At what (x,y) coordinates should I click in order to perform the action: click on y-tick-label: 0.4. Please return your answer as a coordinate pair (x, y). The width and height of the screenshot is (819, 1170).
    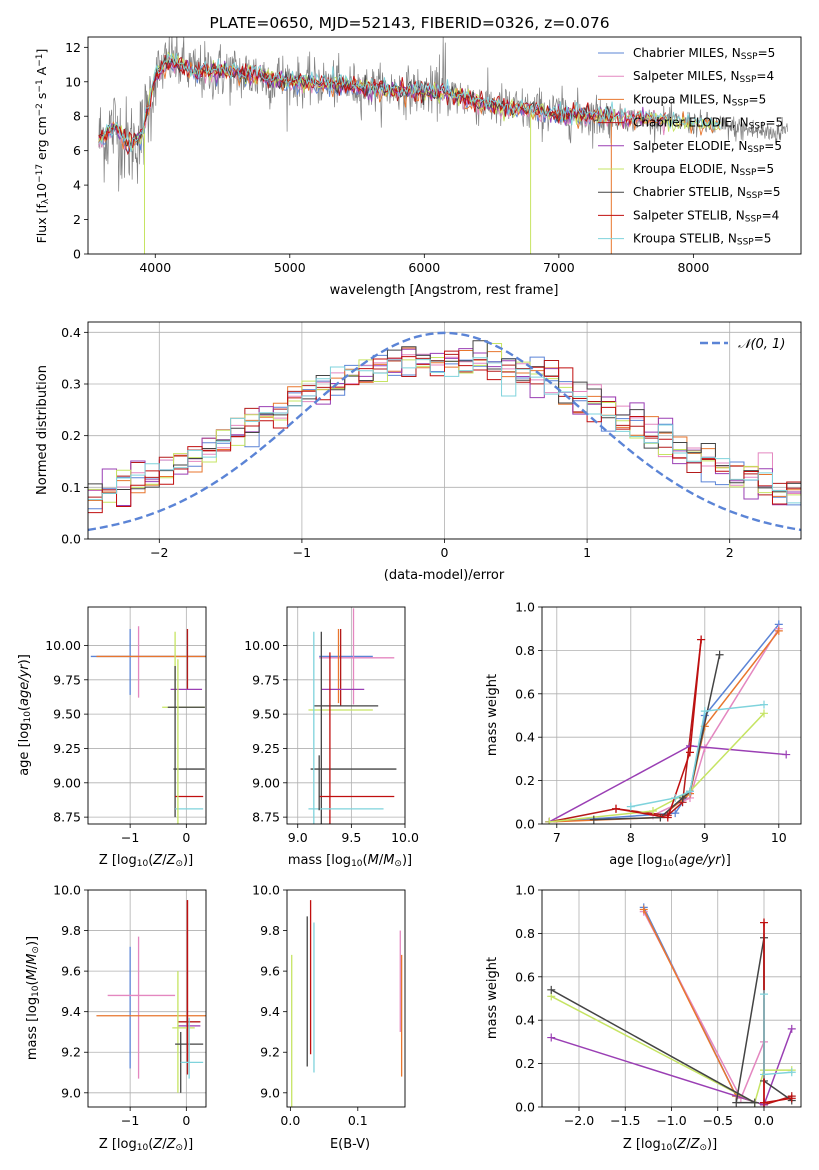
    Looking at the image, I should click on (71, 332).